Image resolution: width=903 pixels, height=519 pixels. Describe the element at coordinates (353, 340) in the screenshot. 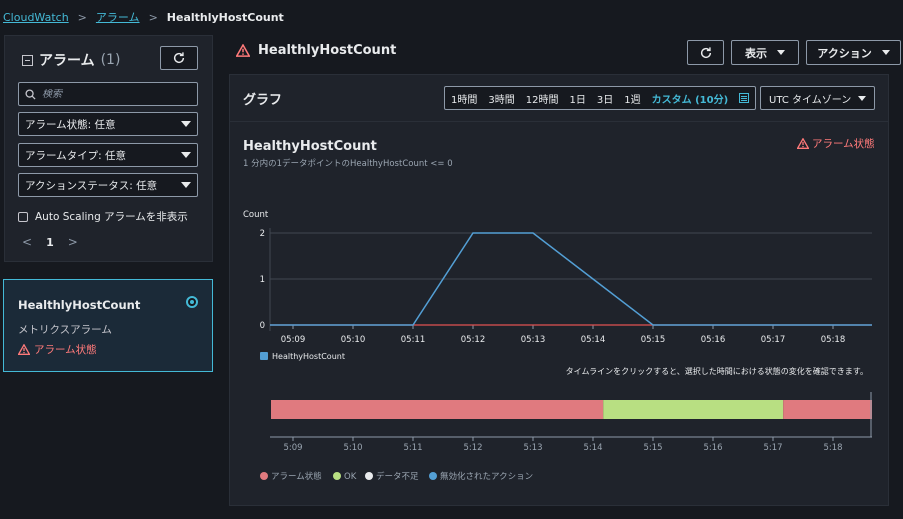

I see `x-tick-label: 05:10` at that location.